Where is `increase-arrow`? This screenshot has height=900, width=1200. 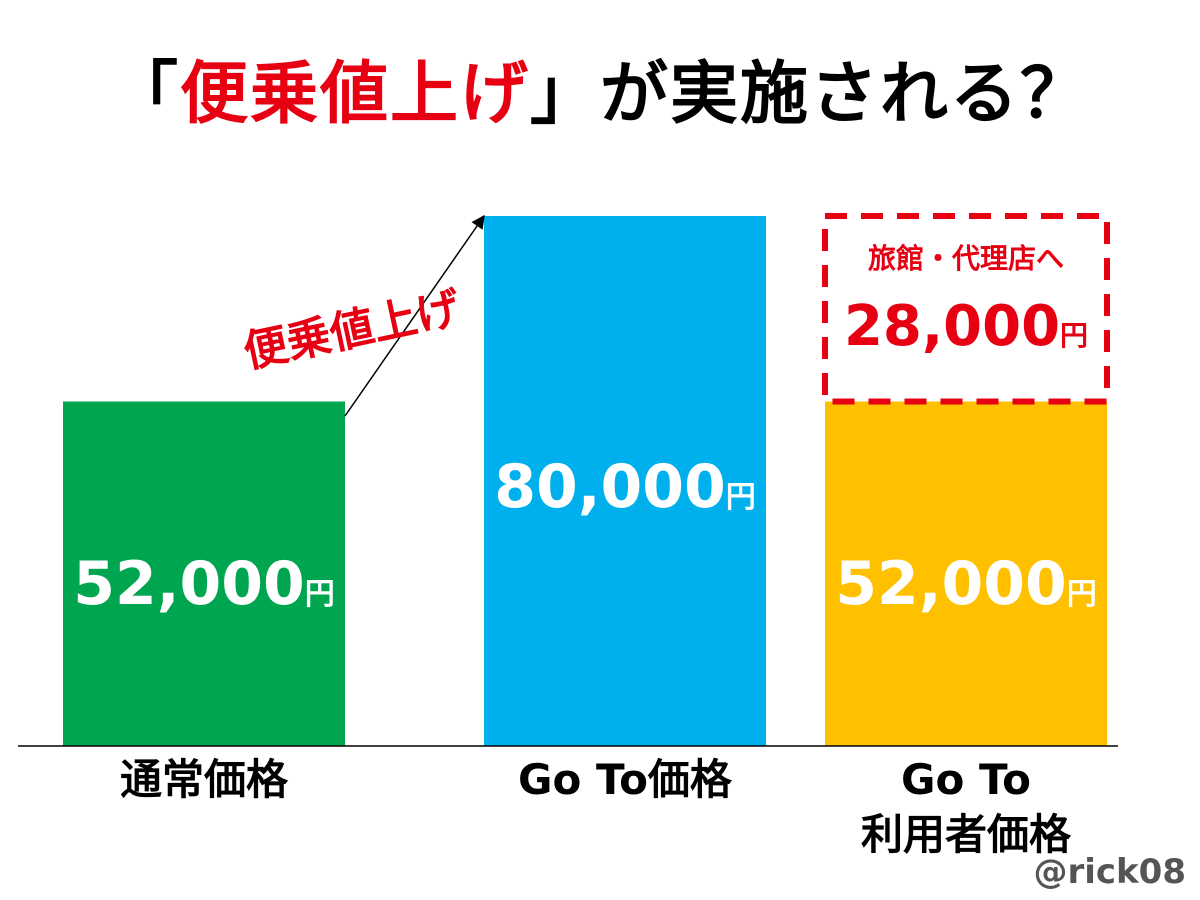 increase-arrow is located at coordinates (414, 315).